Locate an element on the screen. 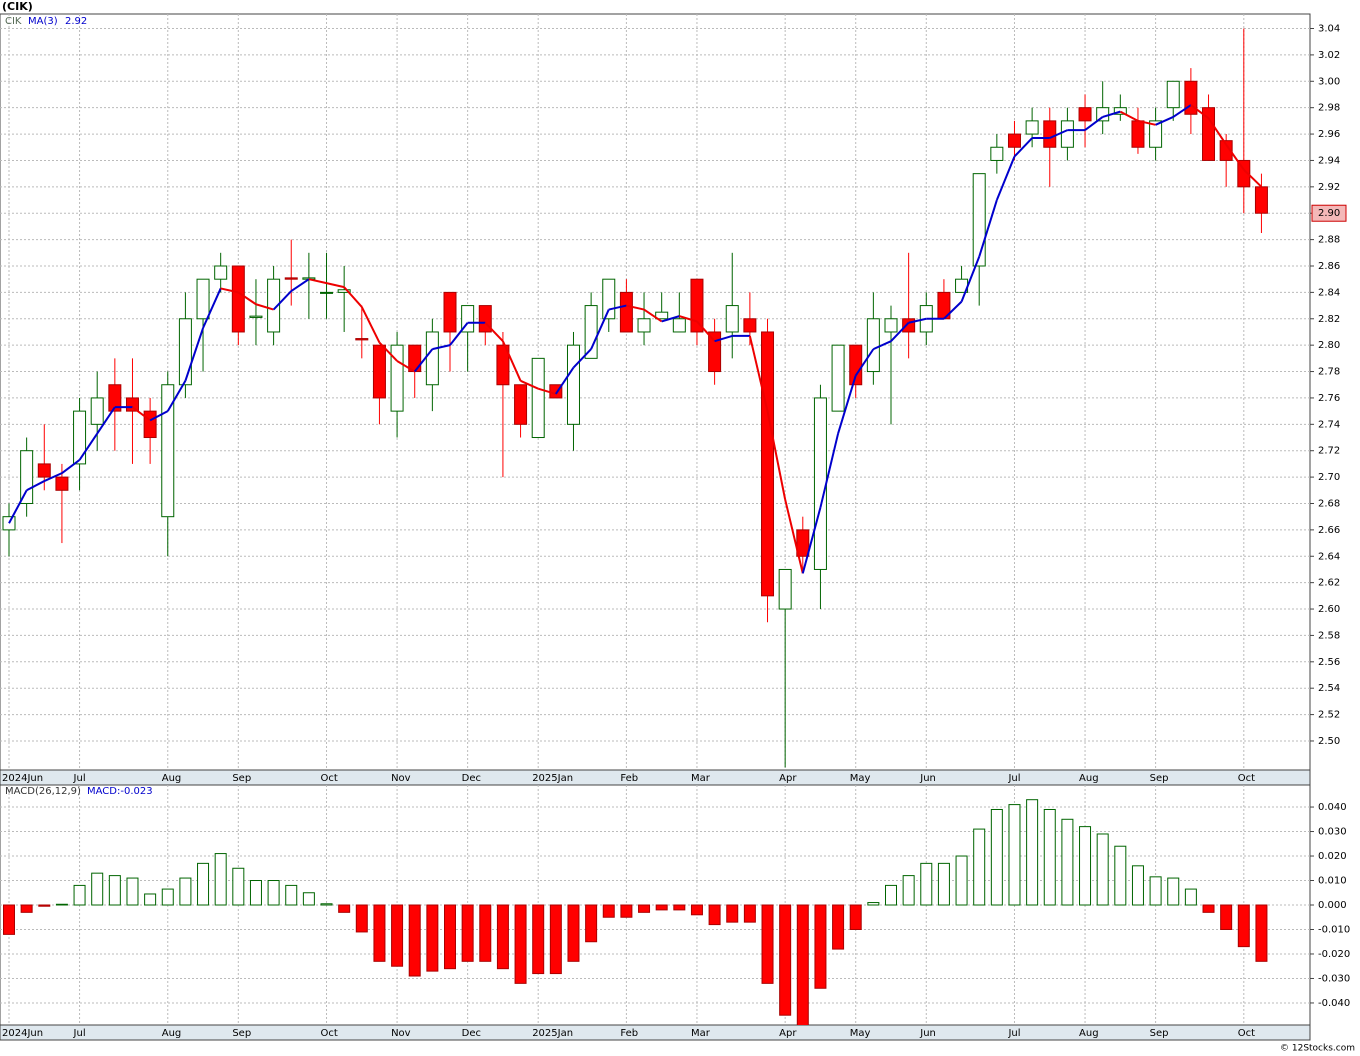  y-tick-label: 2.76 is located at coordinates (1329, 398).